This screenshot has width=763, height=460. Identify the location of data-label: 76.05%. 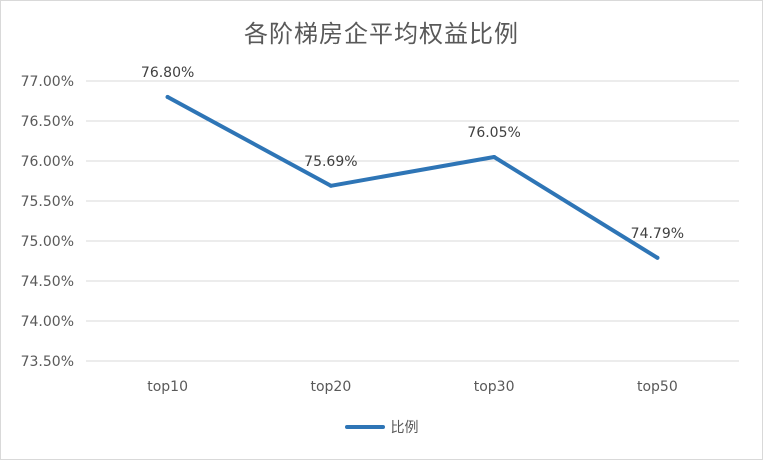
(493, 133).